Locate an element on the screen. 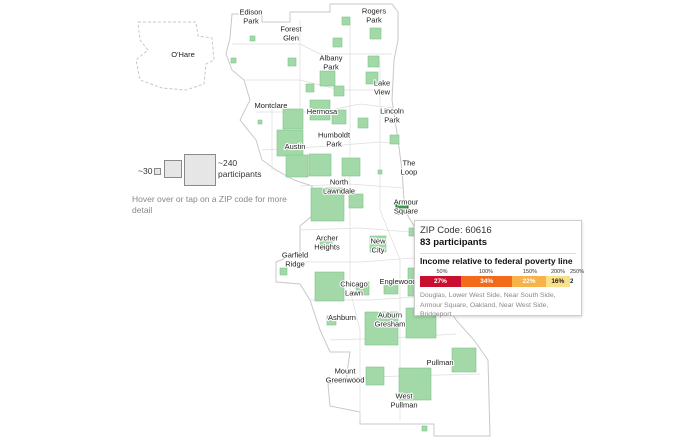 The image size is (680, 444). label-halo: New is located at coordinates (378, 241).